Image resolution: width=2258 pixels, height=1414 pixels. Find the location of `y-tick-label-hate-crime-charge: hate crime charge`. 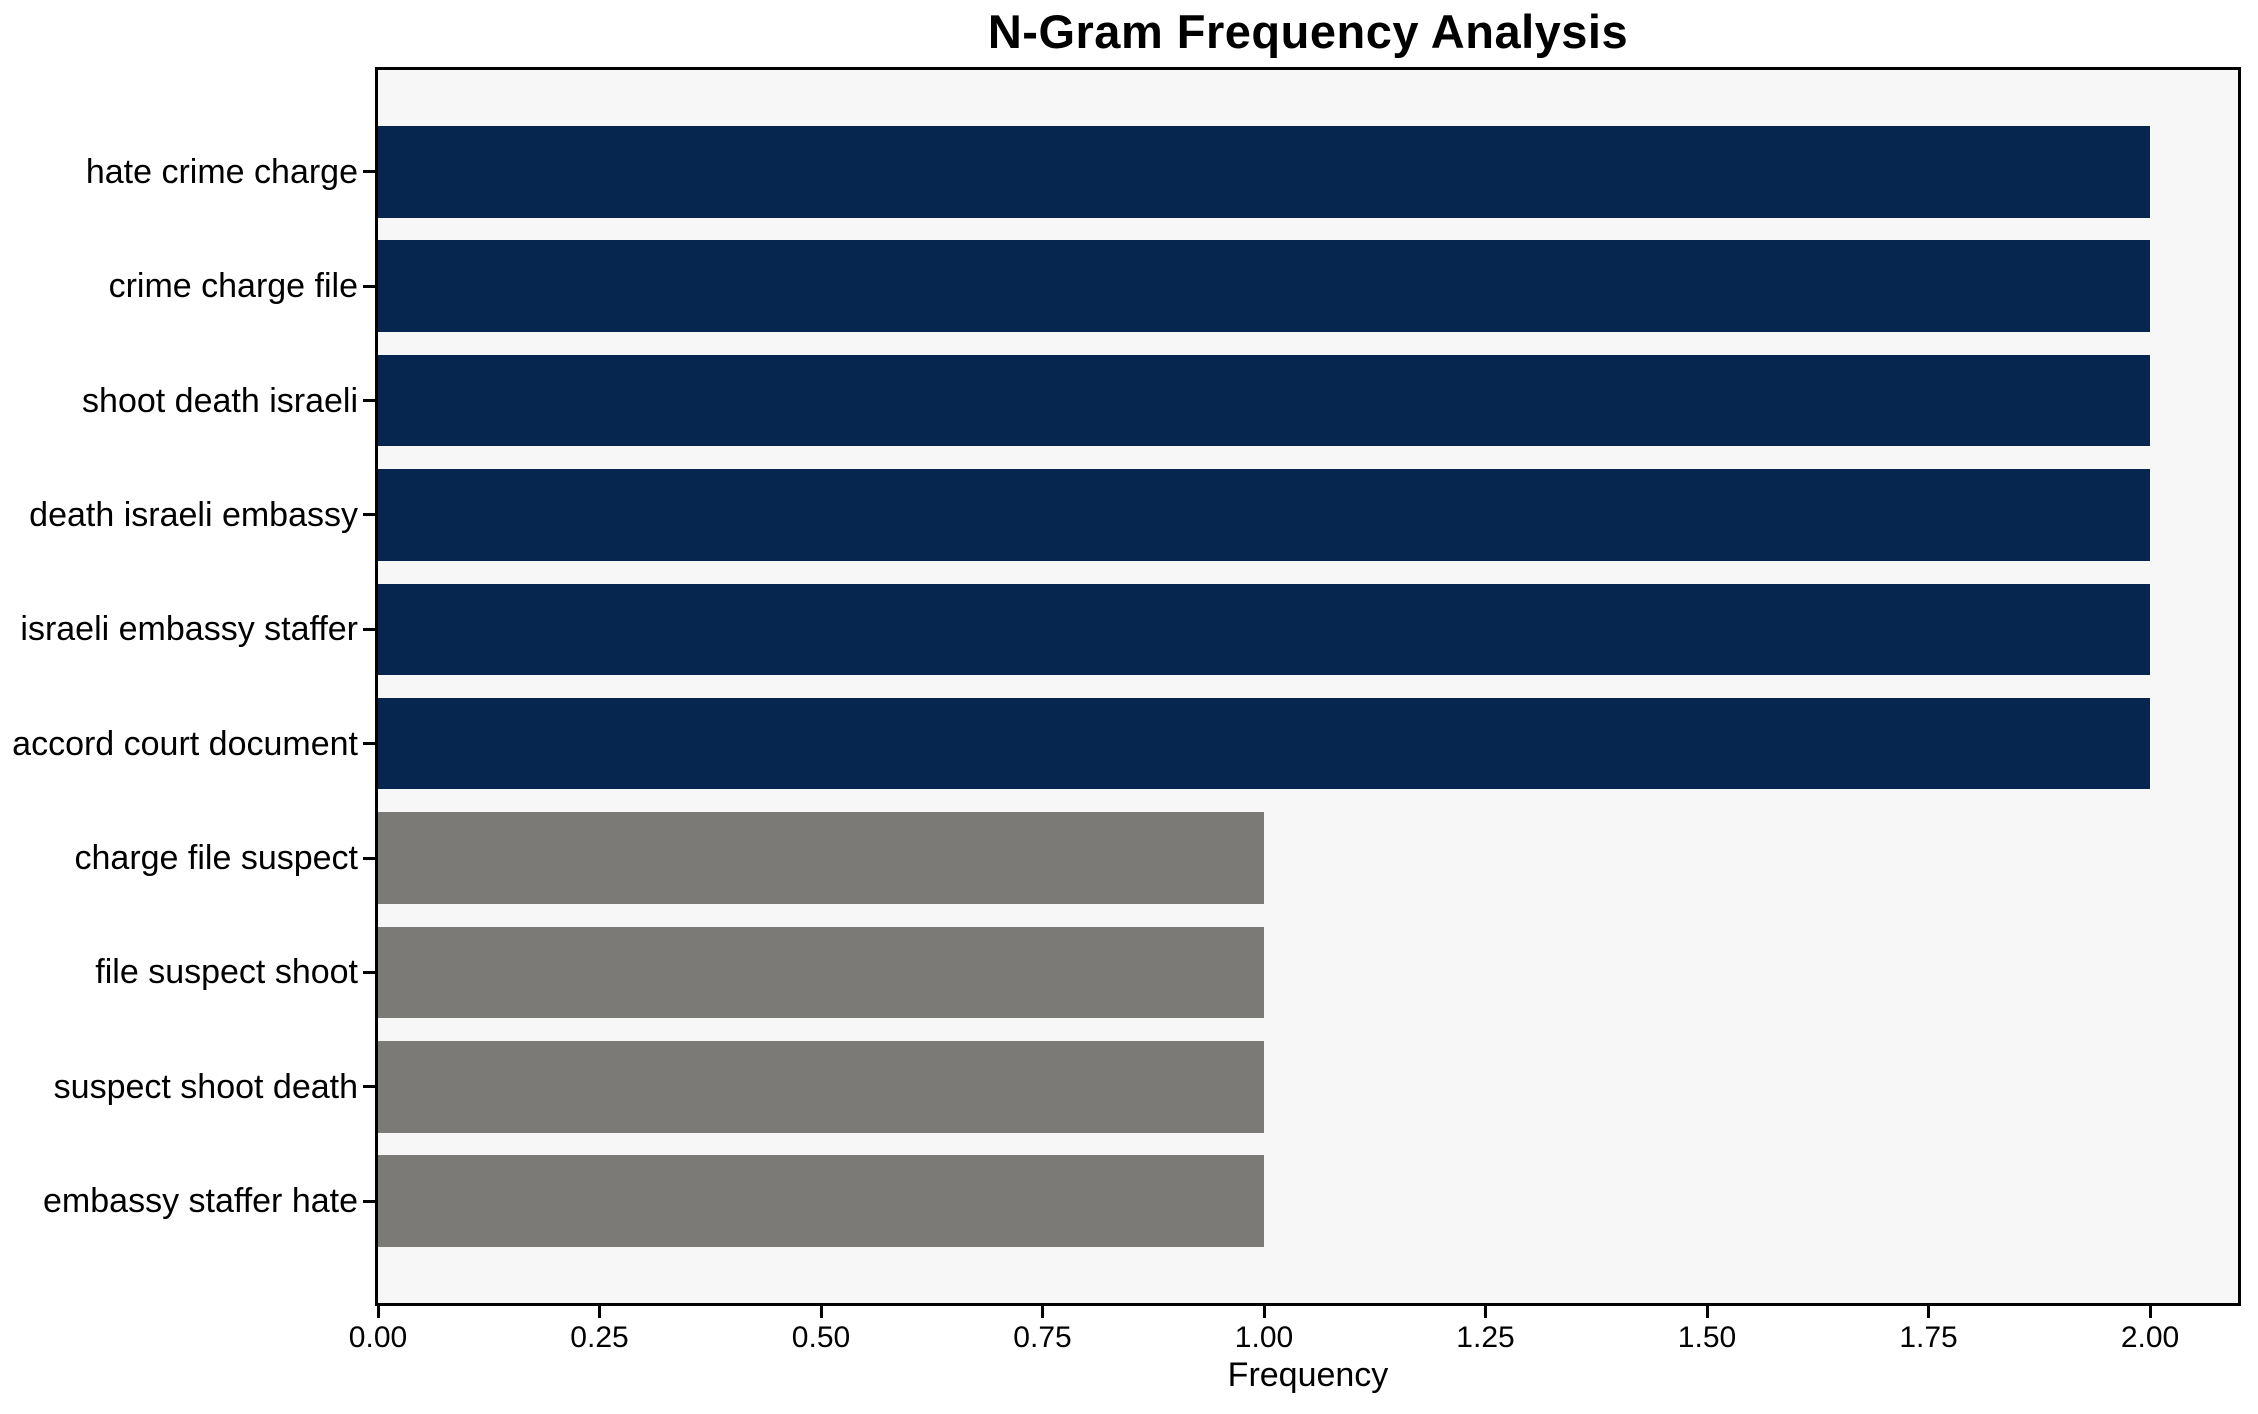

y-tick-label-hate-crime-charge: hate crime charge is located at coordinates (221, 171).